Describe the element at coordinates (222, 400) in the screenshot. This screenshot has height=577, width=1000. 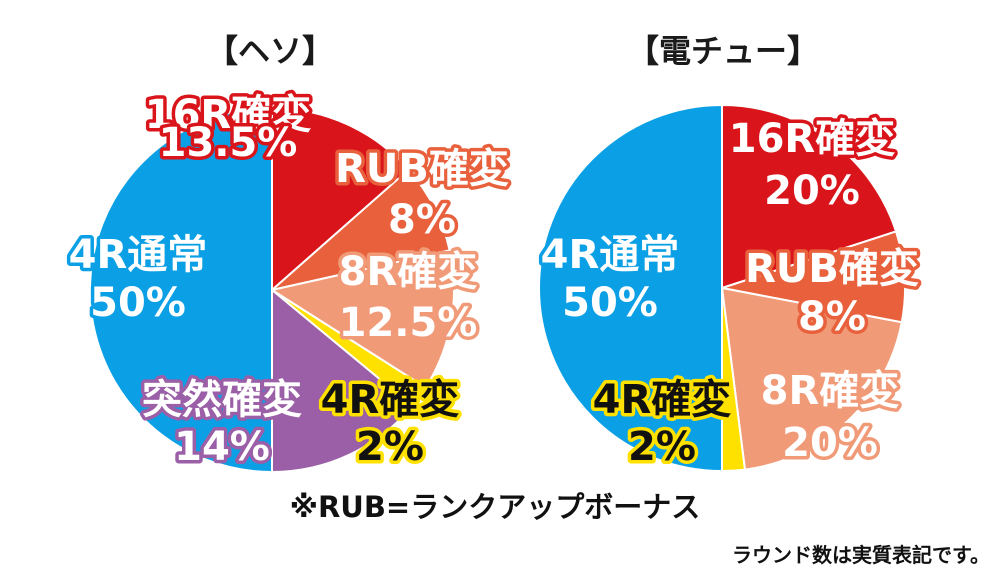
I see `slice-label-name: 突然確変` at that location.